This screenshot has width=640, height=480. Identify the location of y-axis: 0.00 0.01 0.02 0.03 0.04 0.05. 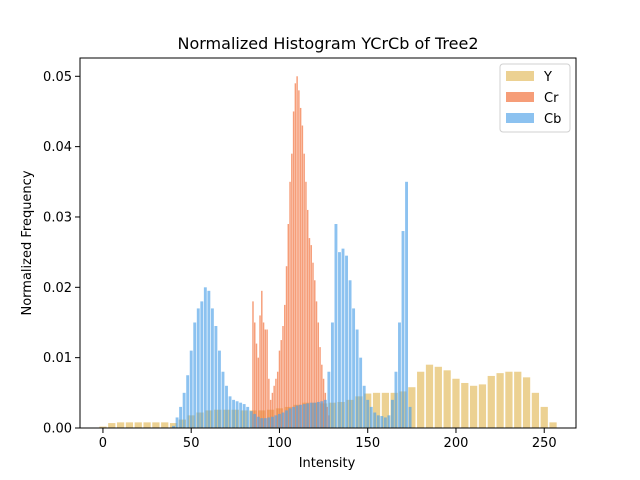
(61, 253).